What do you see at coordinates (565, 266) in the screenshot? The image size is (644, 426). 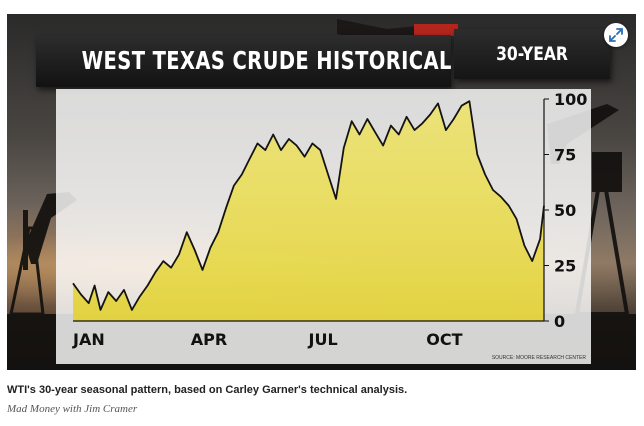 I see `y-tick-label: 25` at bounding box center [565, 266].